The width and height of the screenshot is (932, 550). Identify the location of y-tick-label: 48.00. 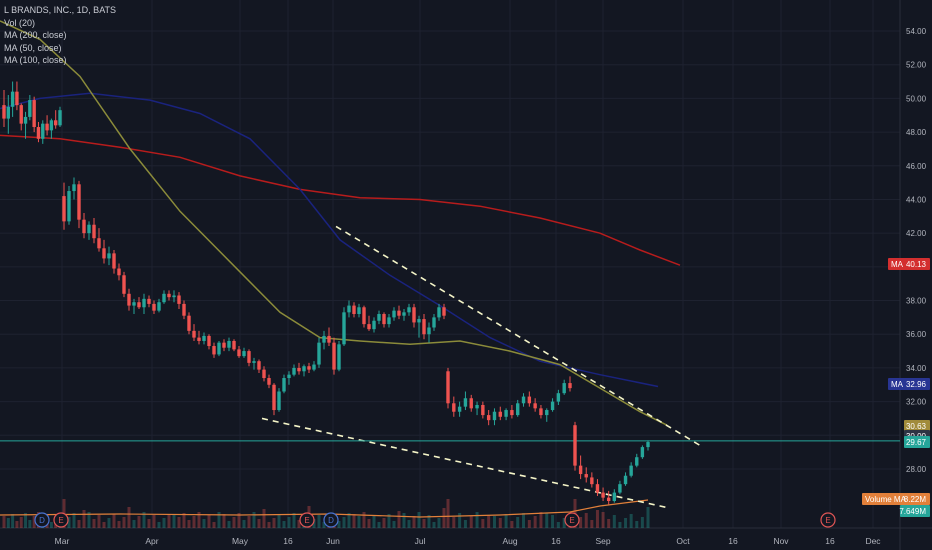
(916, 132).